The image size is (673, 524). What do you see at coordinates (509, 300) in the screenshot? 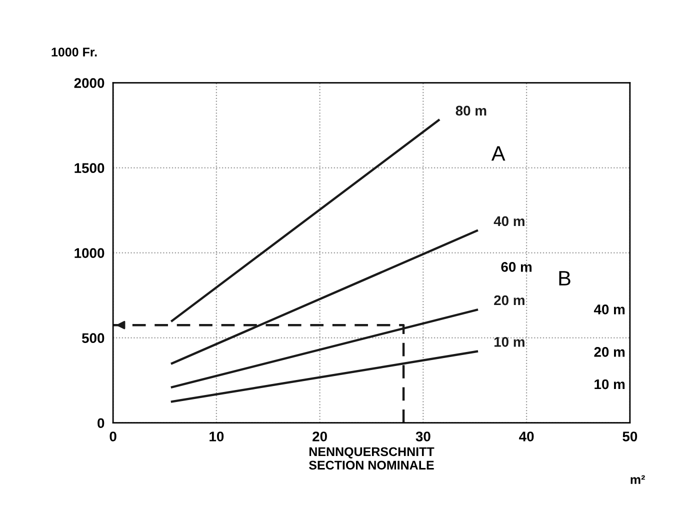
I see `series-label: 20 m` at bounding box center [509, 300].